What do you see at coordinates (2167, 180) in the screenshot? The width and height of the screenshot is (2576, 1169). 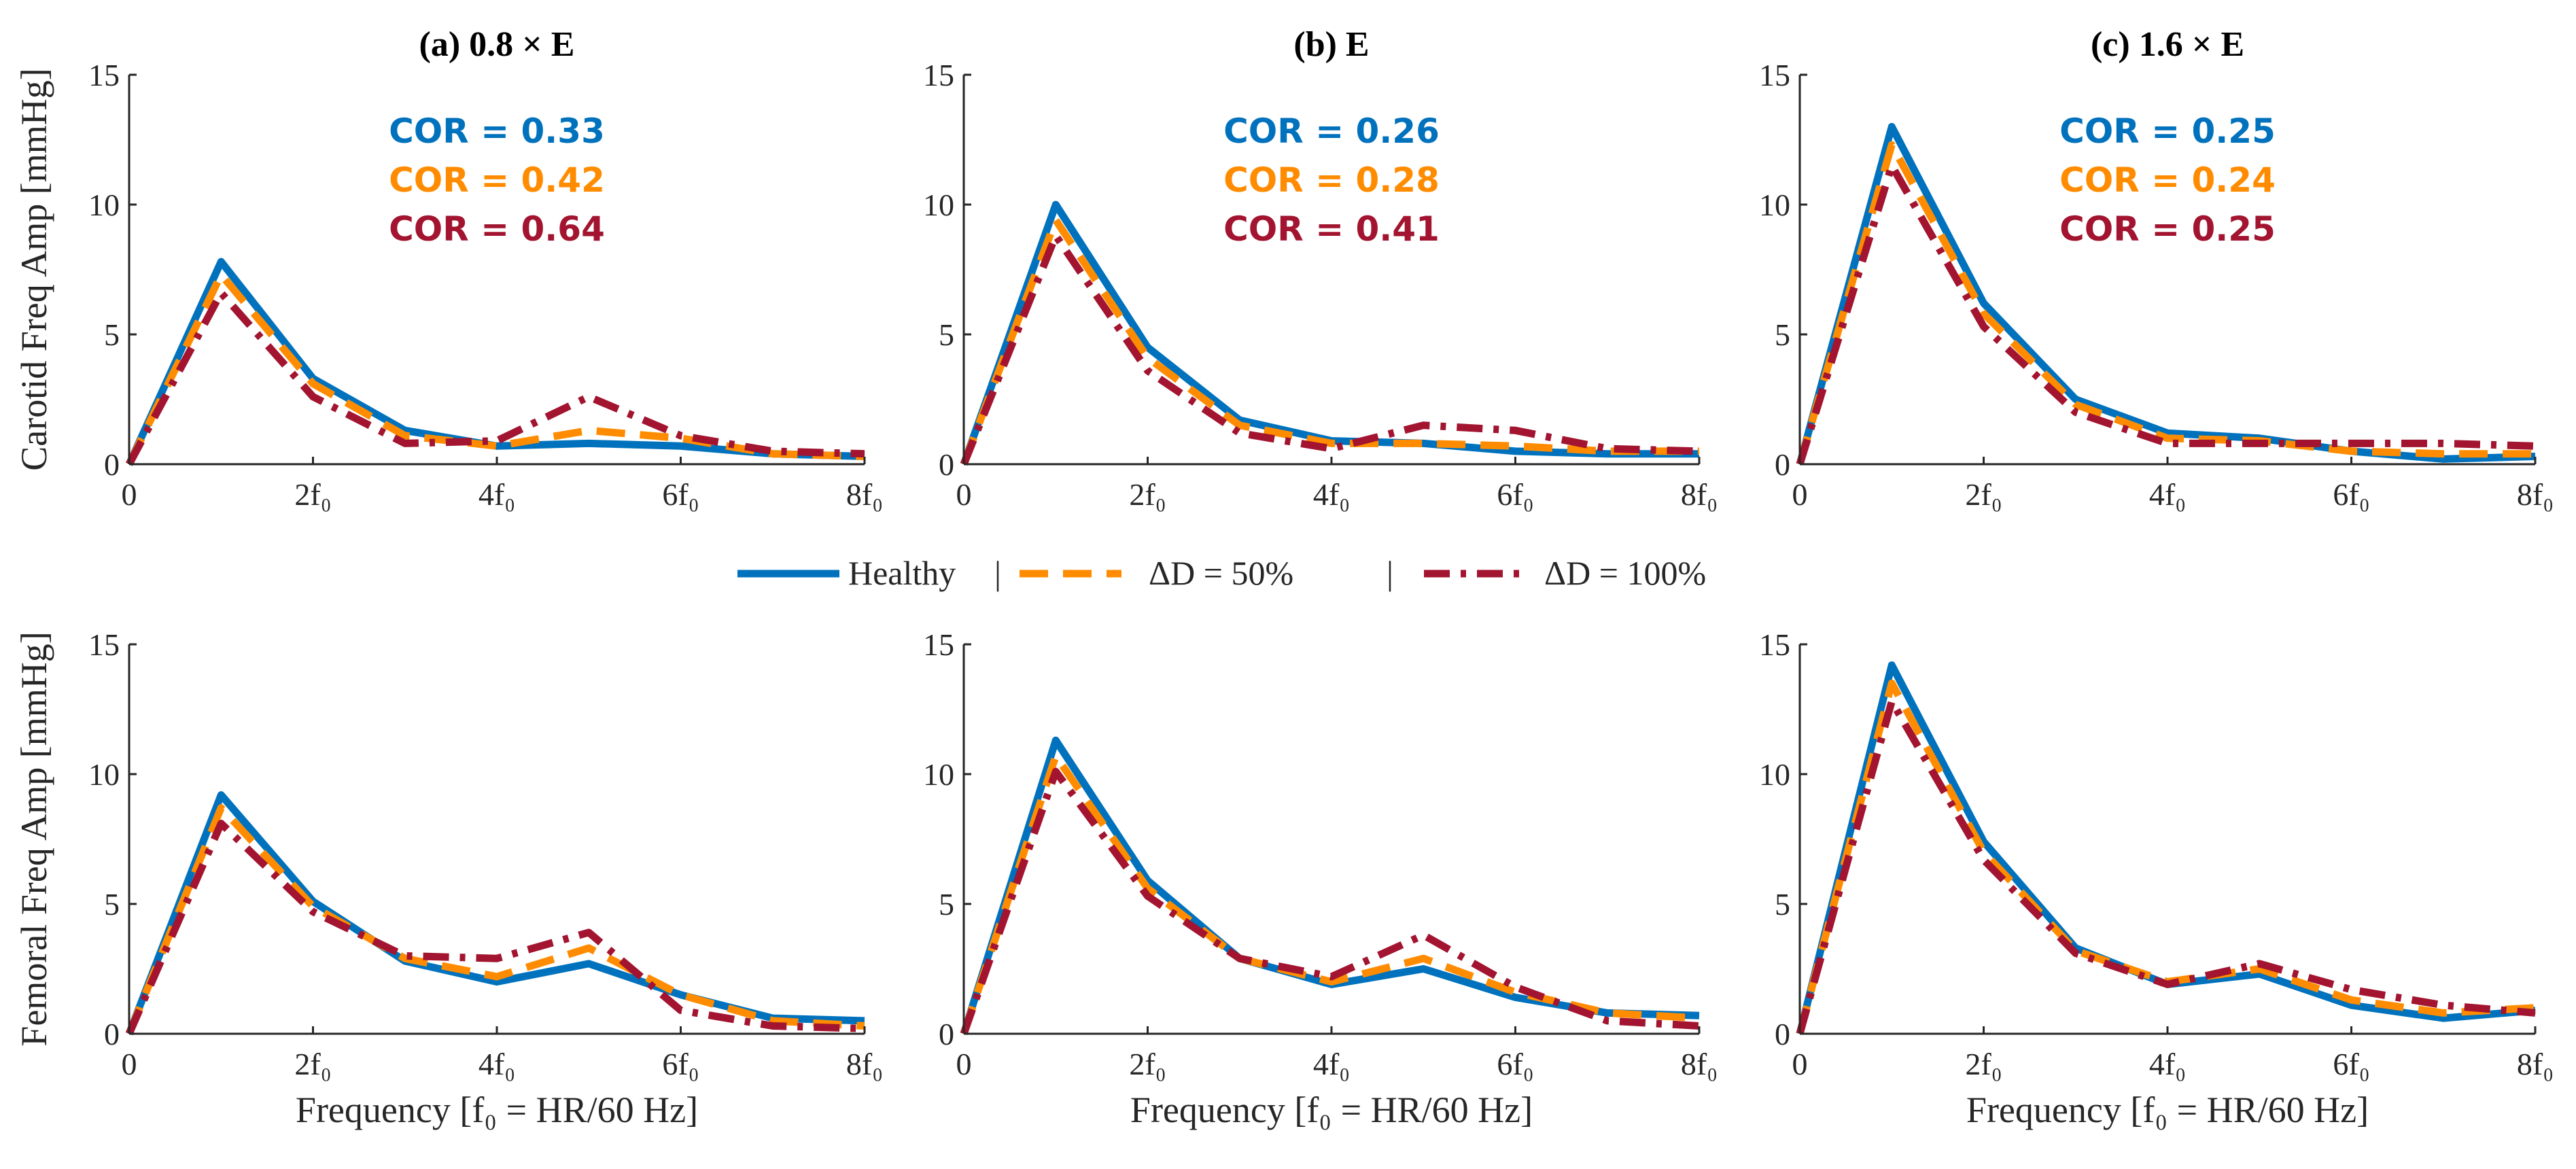 I see `cor-annotation: COR = 0.24` at bounding box center [2167, 180].